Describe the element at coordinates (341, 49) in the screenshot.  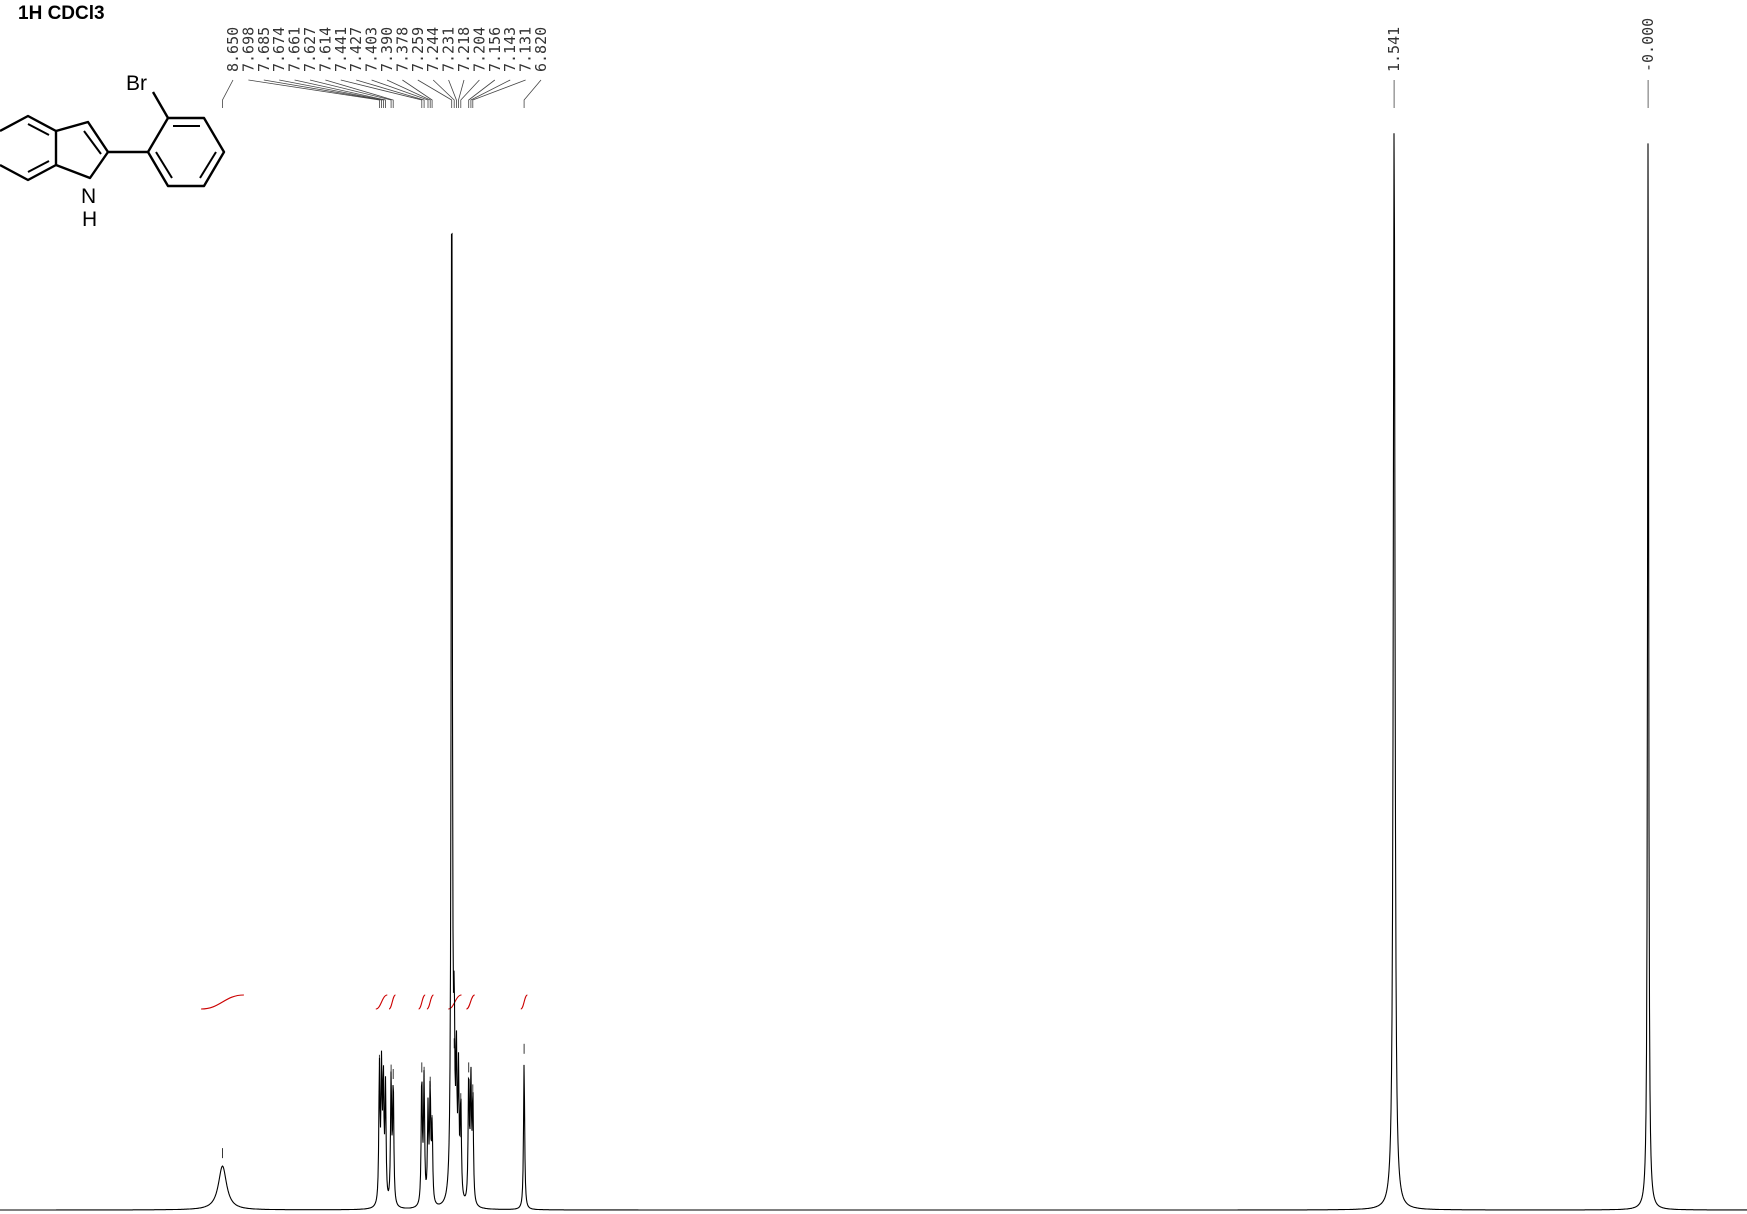
I see `peak-label: 7.441` at that location.